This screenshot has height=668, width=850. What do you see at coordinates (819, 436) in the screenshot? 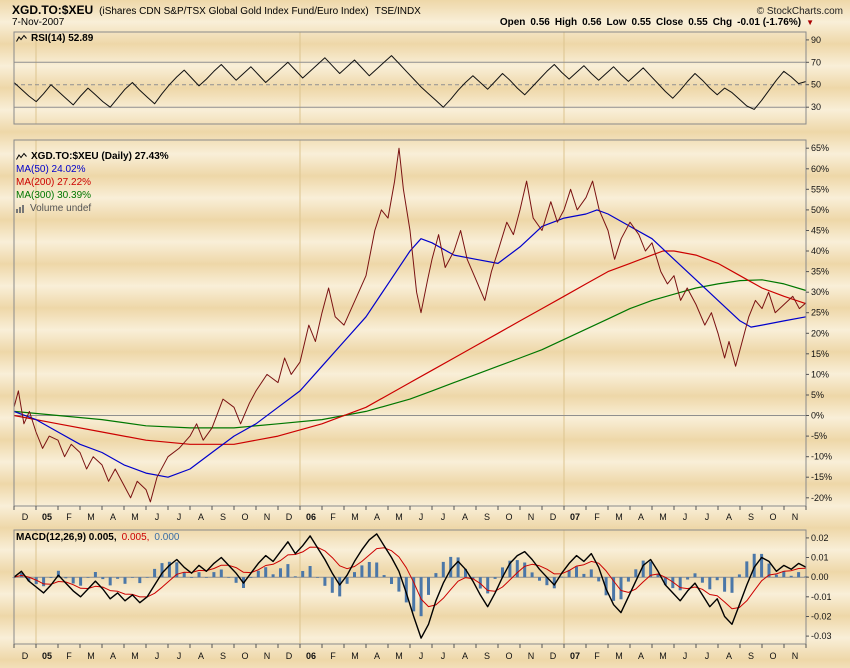
I see `y-axis-label: -5%` at bounding box center [819, 436].